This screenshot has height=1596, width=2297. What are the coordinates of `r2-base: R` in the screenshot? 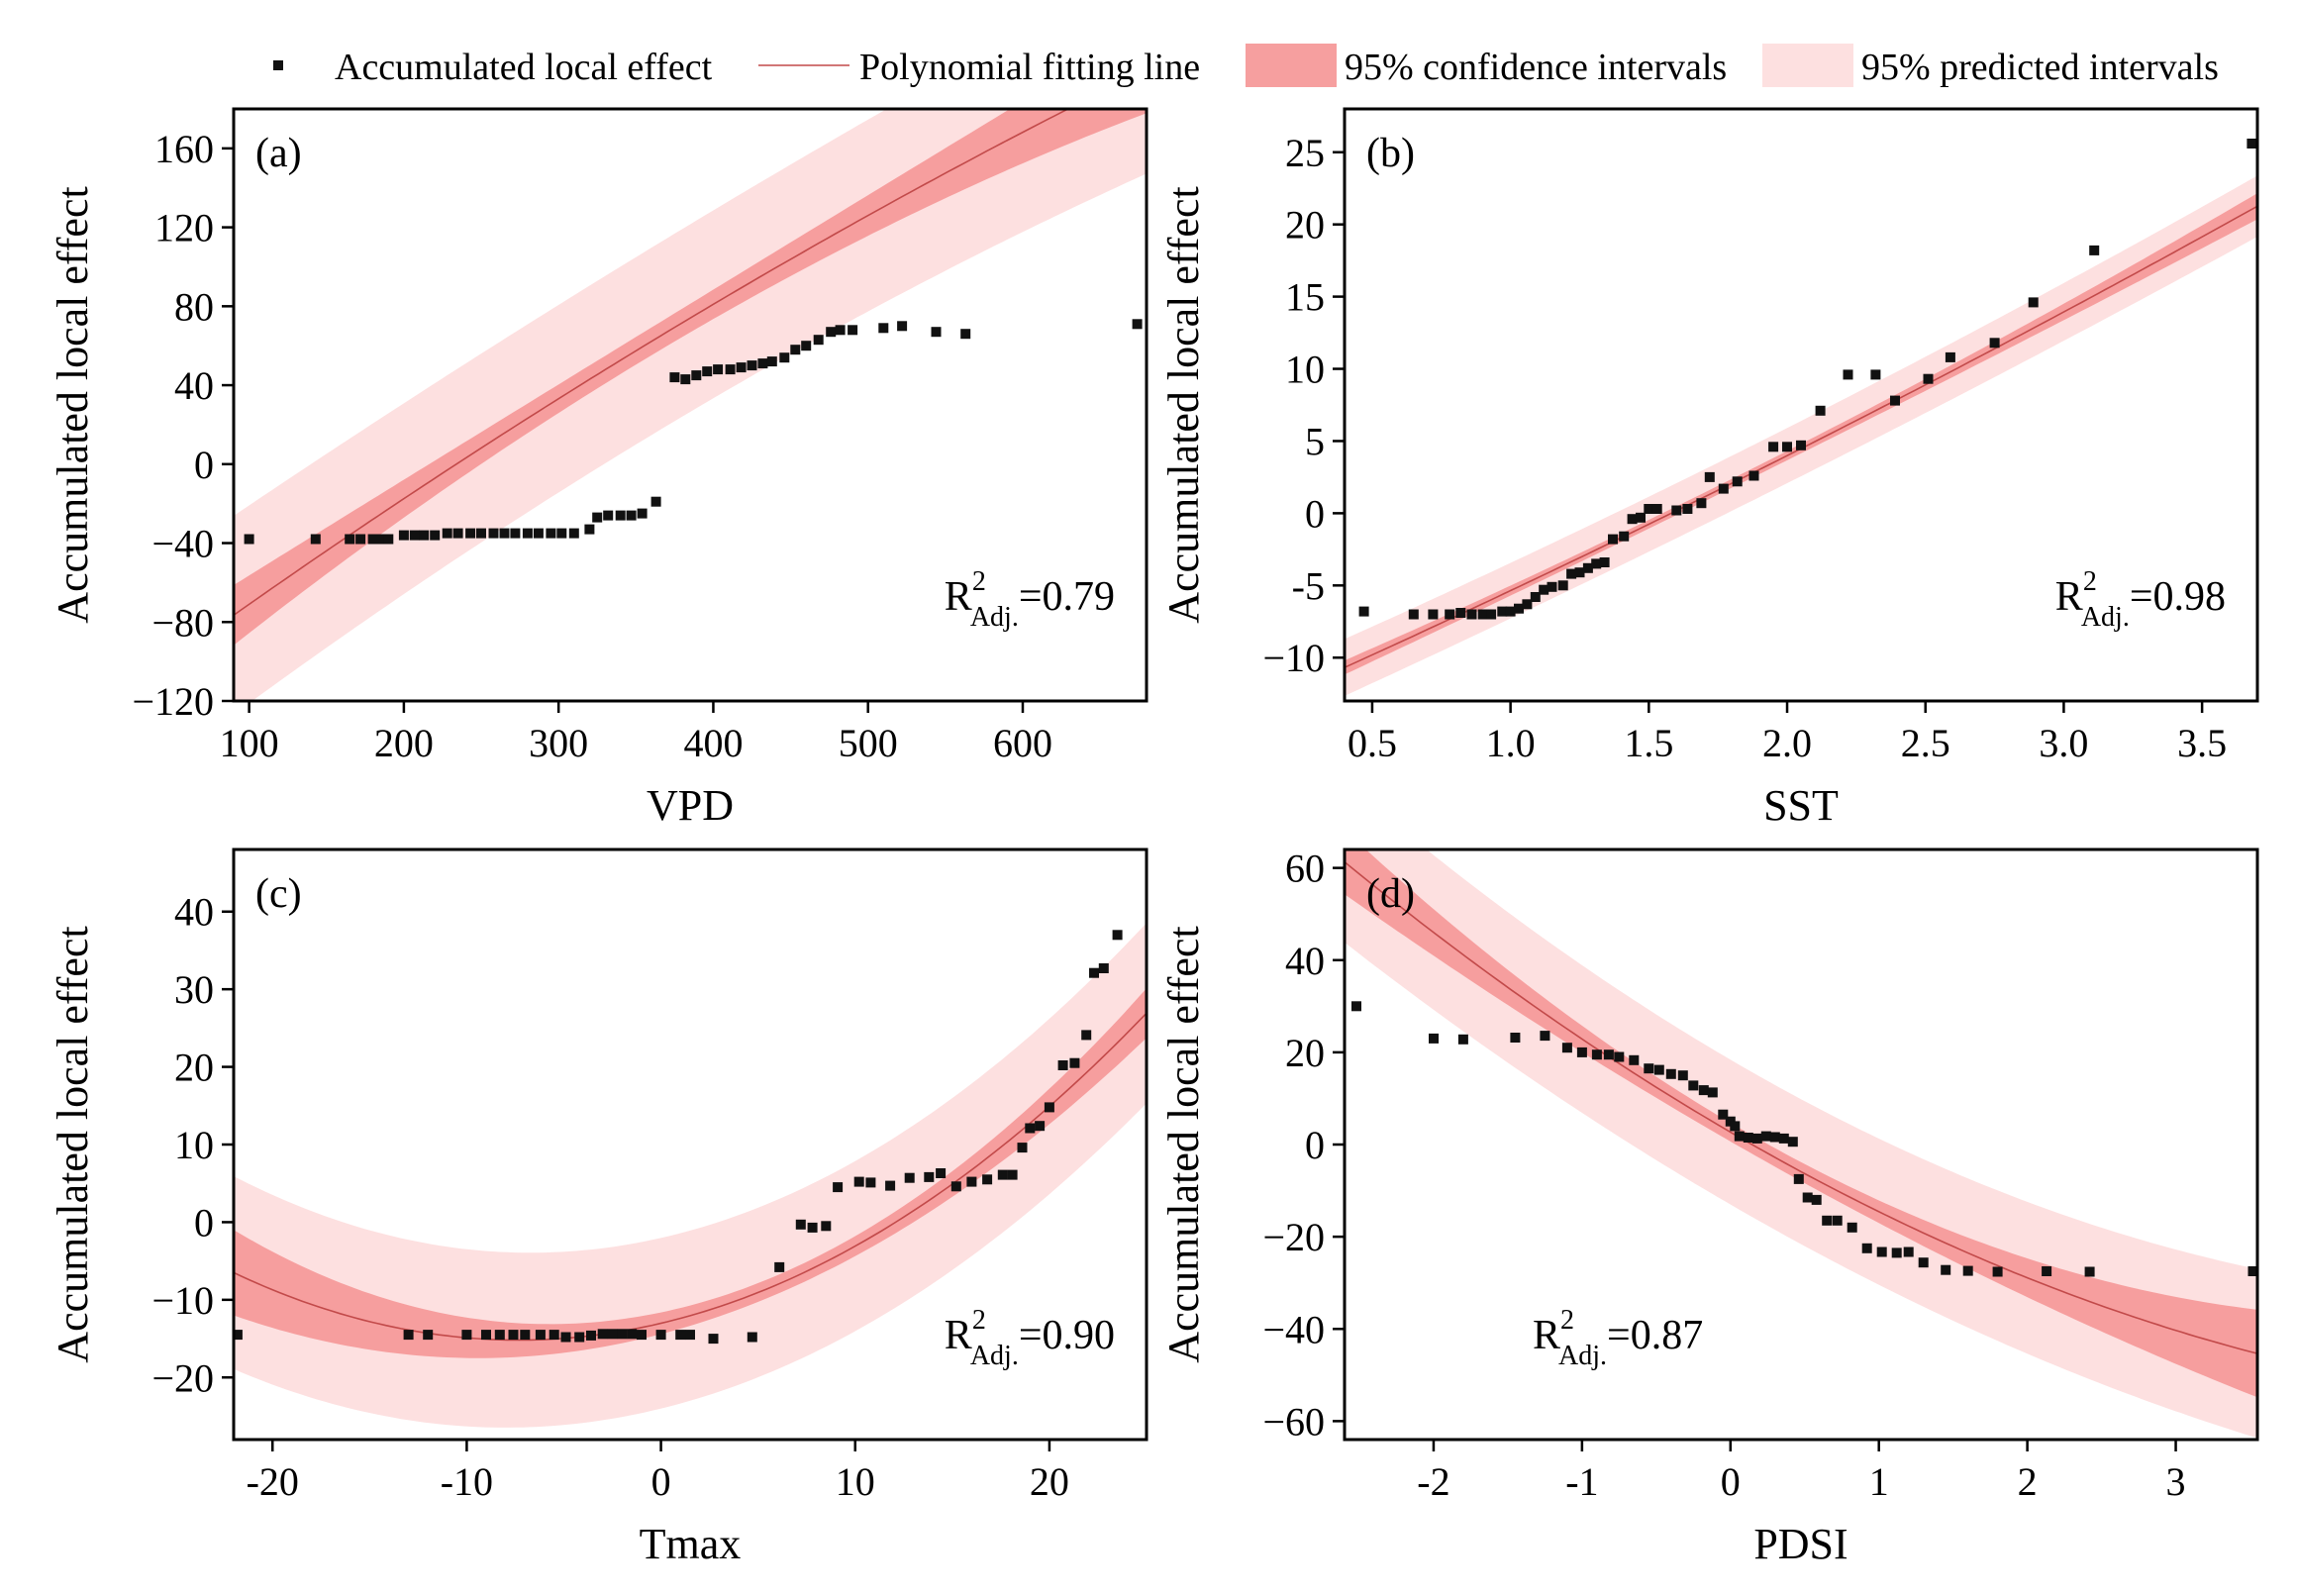 It's located at (1547, 1335).